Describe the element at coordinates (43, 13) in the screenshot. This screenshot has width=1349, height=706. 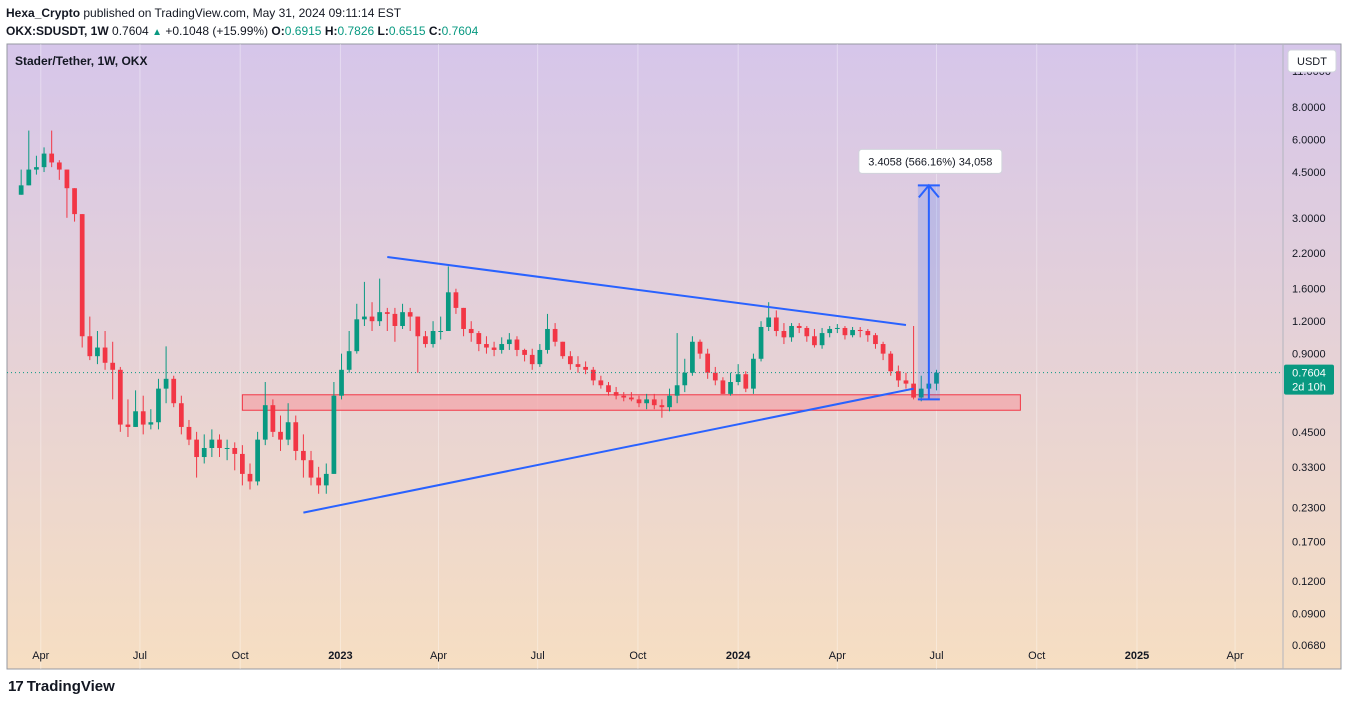
I see `author-name: Hexa_Crypto` at that location.